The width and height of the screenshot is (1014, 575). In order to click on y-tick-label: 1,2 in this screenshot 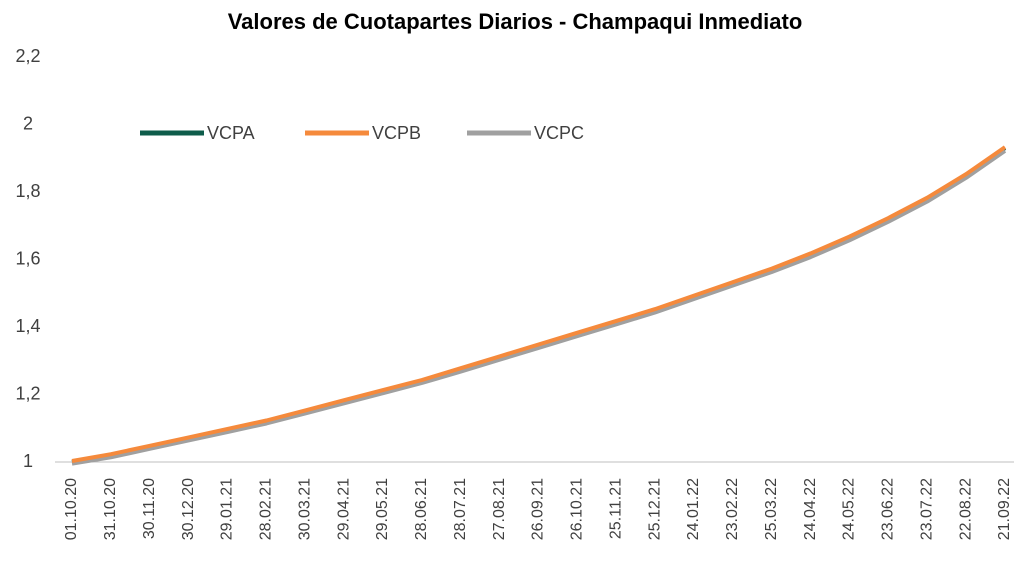, I will do `click(27, 393)`.